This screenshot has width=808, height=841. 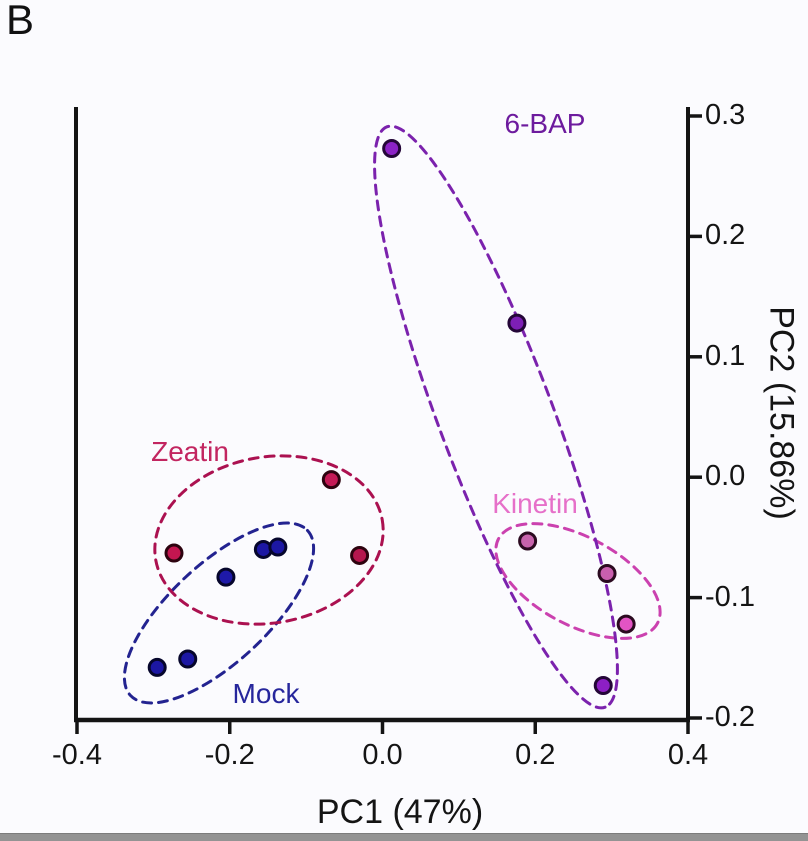 I want to click on y-tick-label: 0.0, so click(x=725, y=476).